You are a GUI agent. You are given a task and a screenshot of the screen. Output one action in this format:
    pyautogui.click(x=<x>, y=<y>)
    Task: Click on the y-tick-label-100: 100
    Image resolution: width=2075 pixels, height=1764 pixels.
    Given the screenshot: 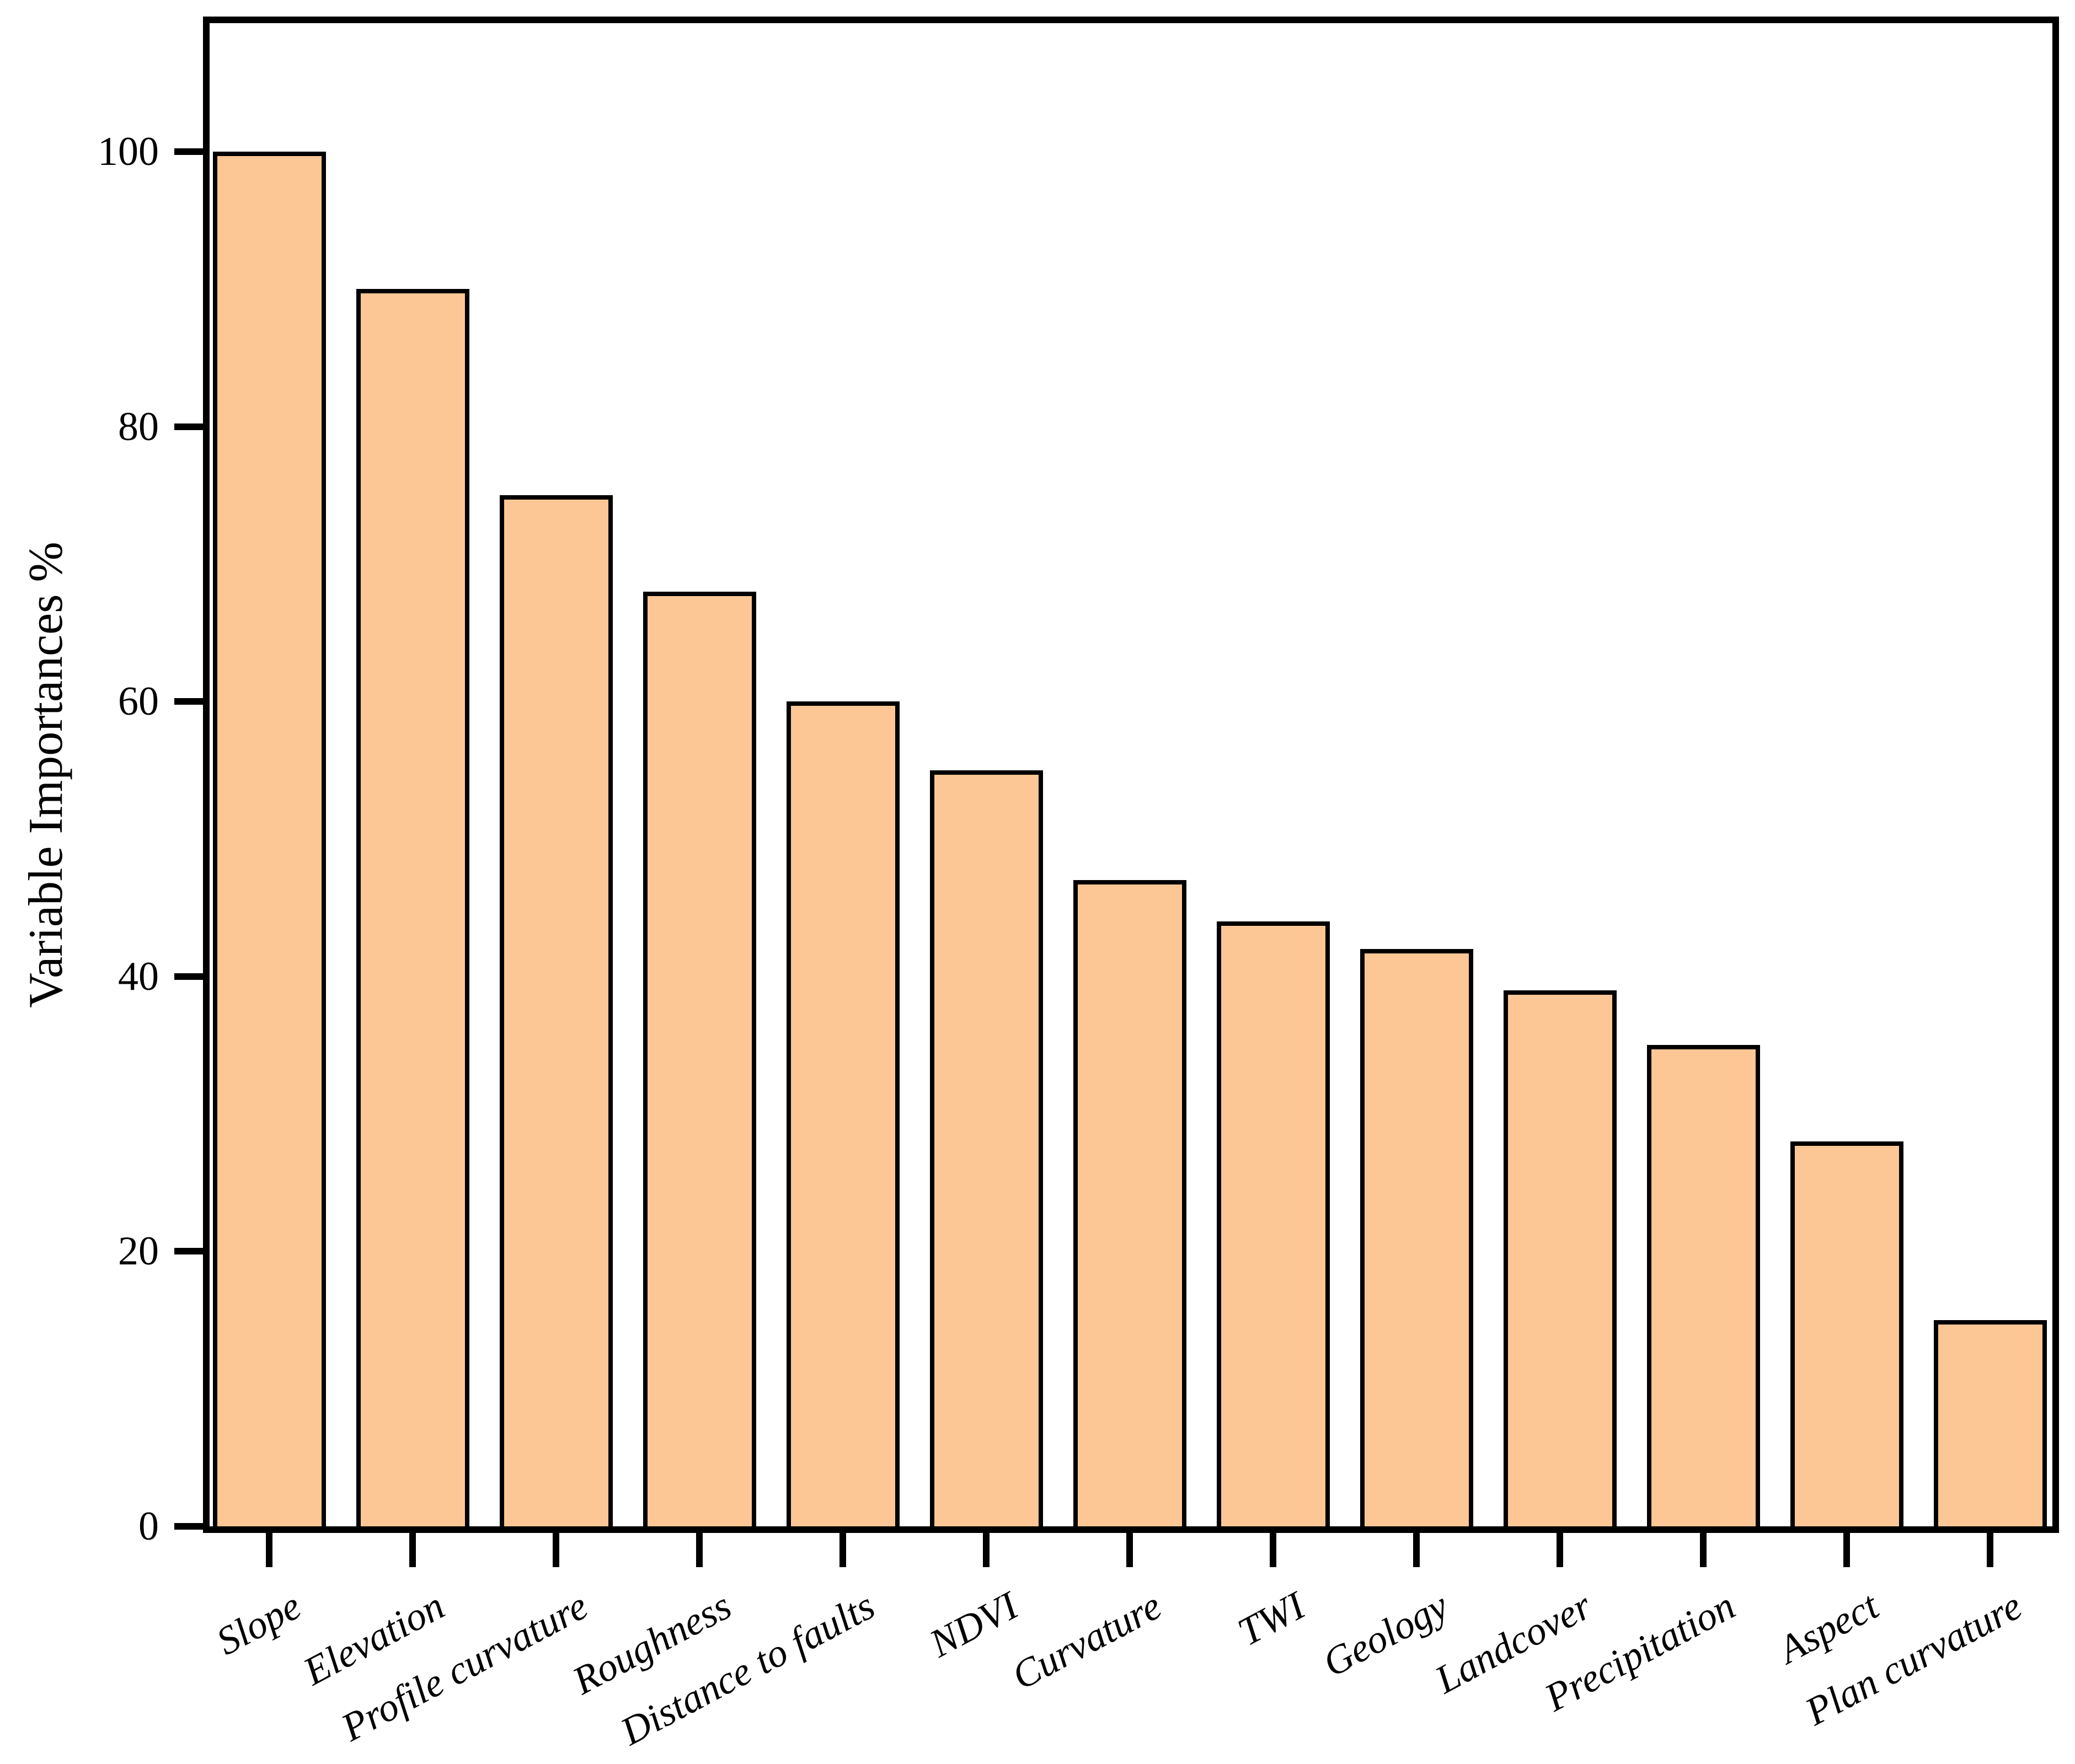 What is the action you would take?
    pyautogui.click(x=128, y=151)
    